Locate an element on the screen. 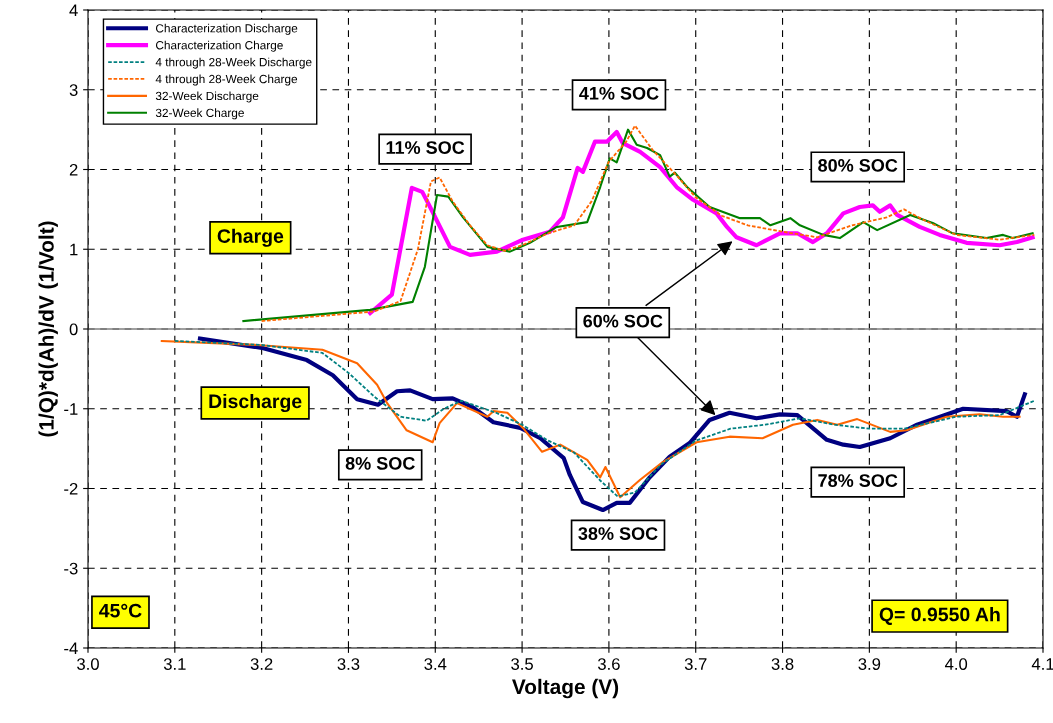  y-tick-label: 2 is located at coordinates (73, 169).